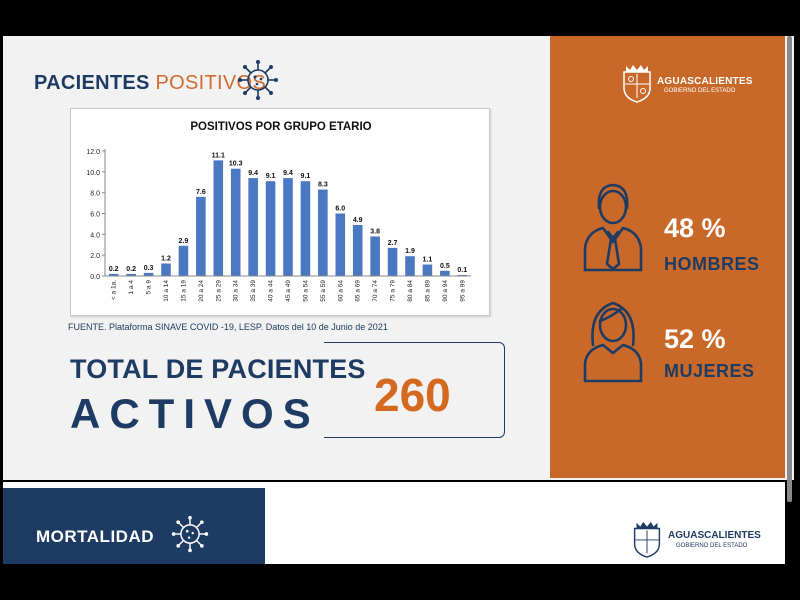 Image resolution: width=800 pixels, height=600 pixels. Describe the element at coordinates (445, 266) in the screenshot. I see `bar-value-label: 0.5` at that location.